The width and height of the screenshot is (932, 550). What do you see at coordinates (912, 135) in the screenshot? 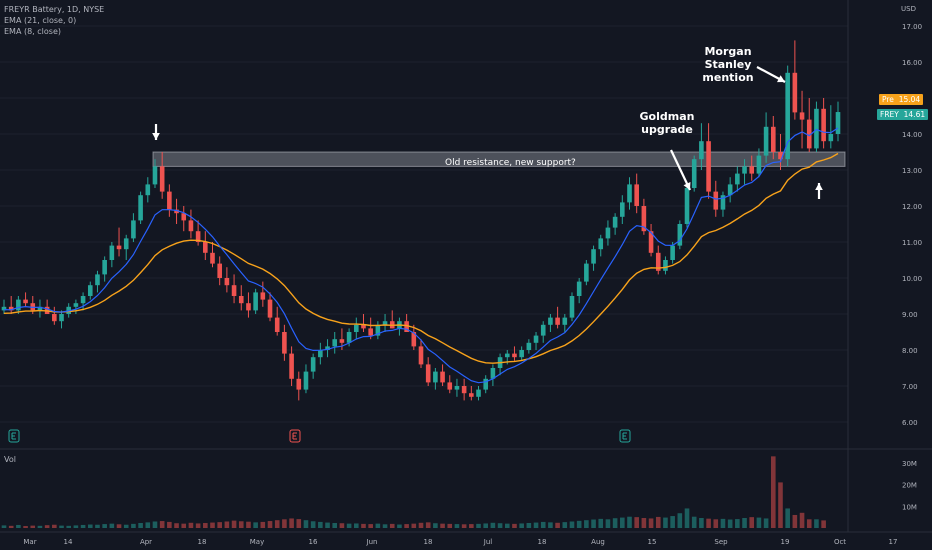
I see `price-tick-label: 14.00` at bounding box center [912, 135].